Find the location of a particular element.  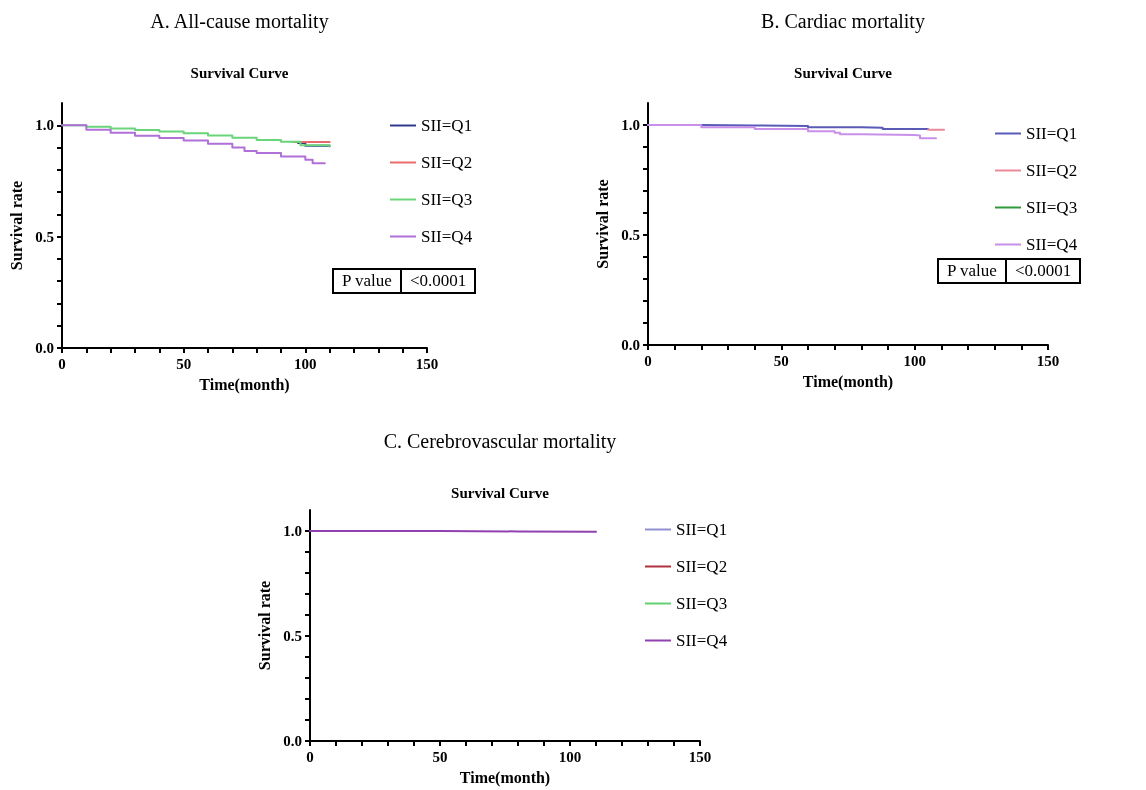

chart-title: B. Cardiac mortality is located at coordinates (843, 21).